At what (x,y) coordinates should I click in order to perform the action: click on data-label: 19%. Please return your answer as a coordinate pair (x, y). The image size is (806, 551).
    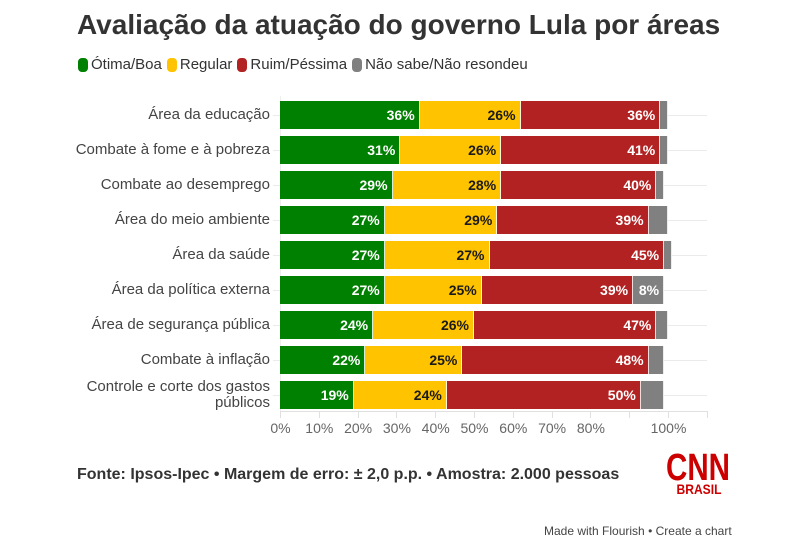
    Looking at the image, I should click on (335, 395).